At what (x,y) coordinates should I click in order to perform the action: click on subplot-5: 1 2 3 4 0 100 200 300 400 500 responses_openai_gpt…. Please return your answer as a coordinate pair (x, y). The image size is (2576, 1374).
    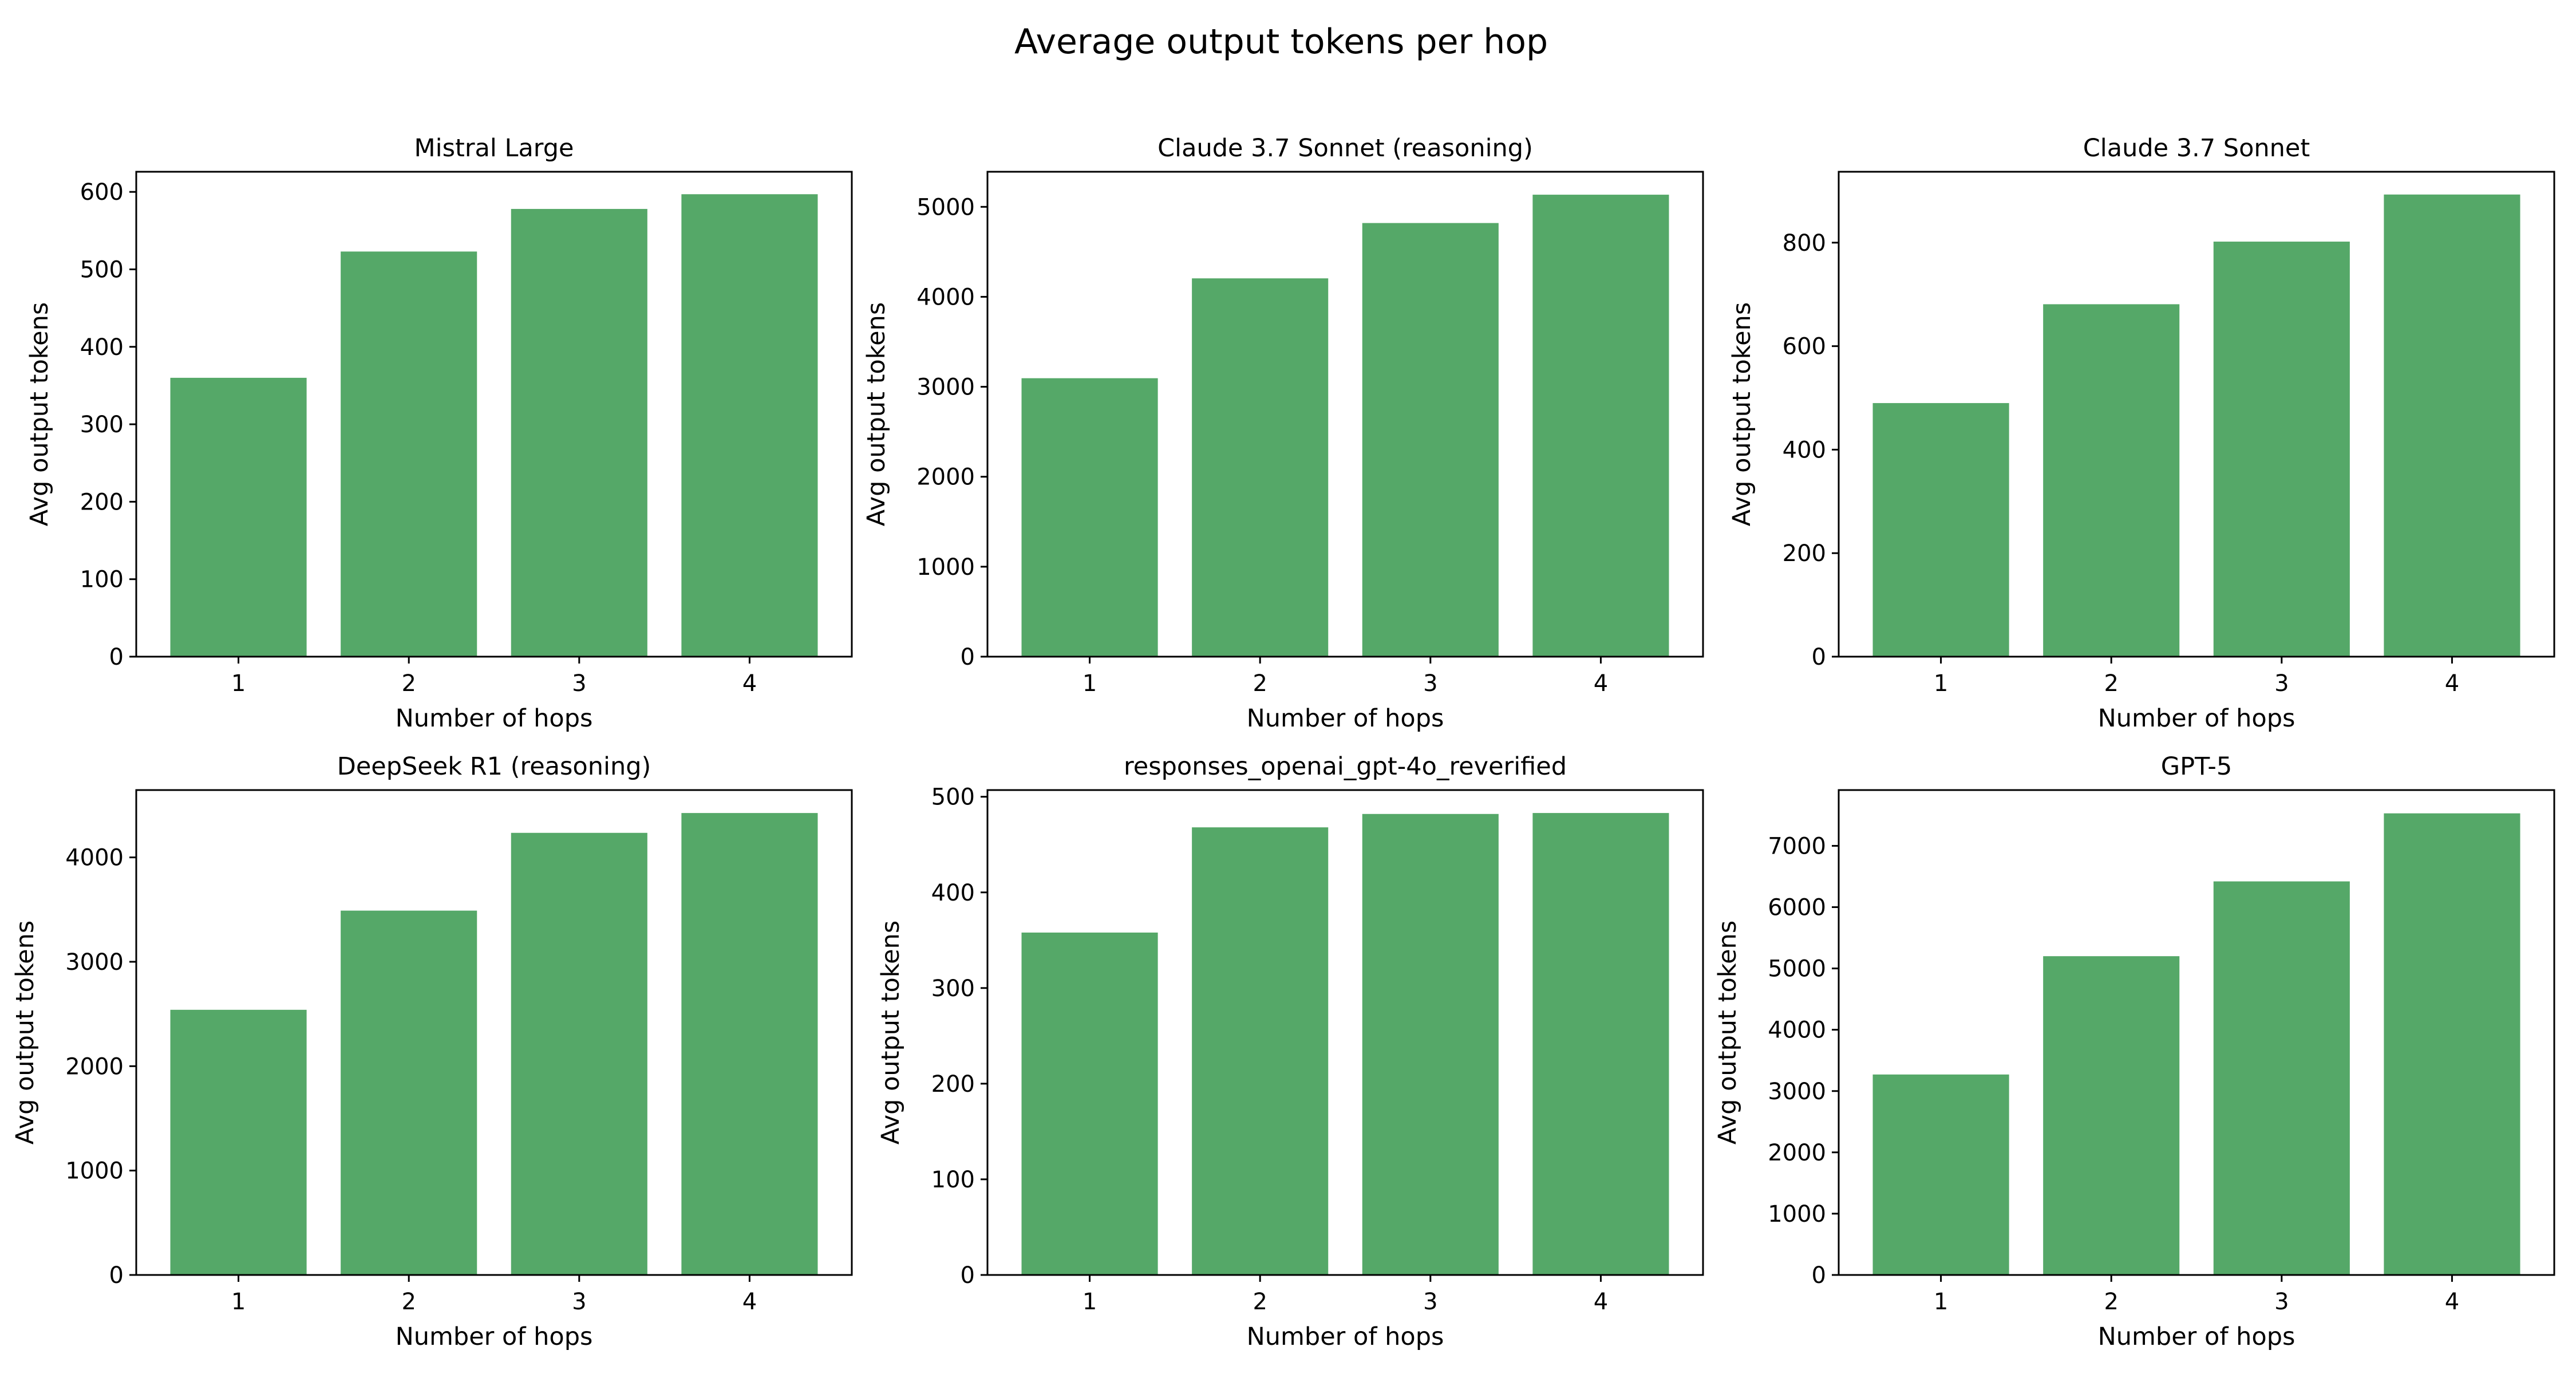
    Looking at the image, I should click on (1290, 1051).